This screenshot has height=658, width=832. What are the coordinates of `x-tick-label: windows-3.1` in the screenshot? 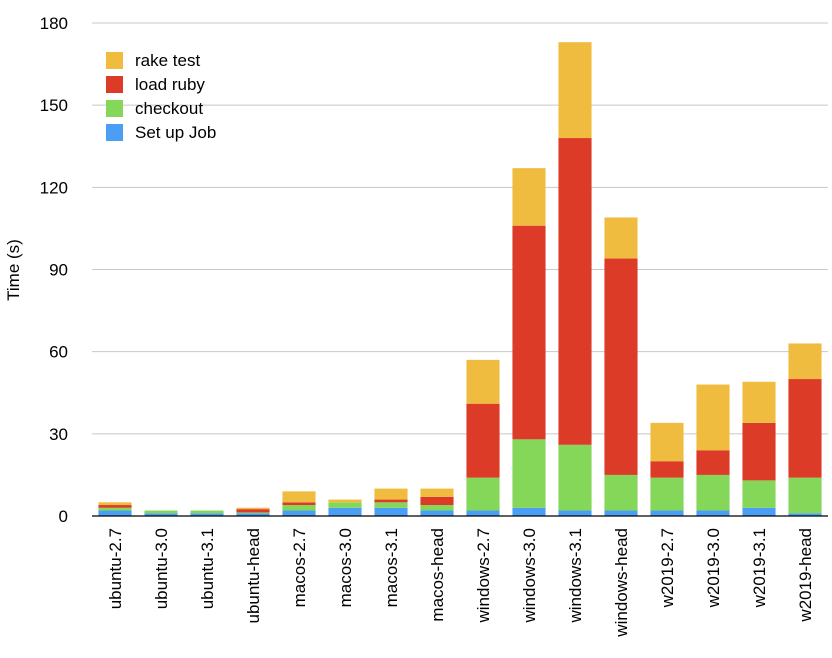 It's located at (575, 576).